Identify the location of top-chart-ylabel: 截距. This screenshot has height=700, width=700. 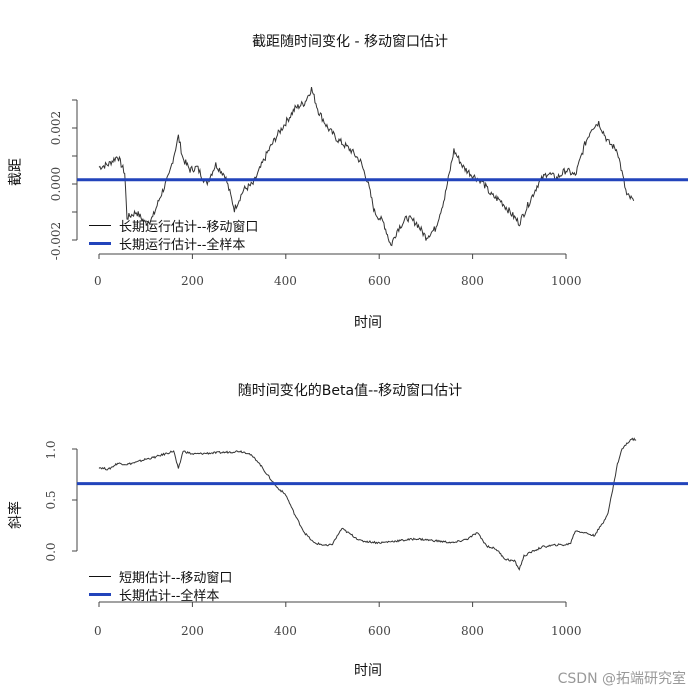
(16, 172).